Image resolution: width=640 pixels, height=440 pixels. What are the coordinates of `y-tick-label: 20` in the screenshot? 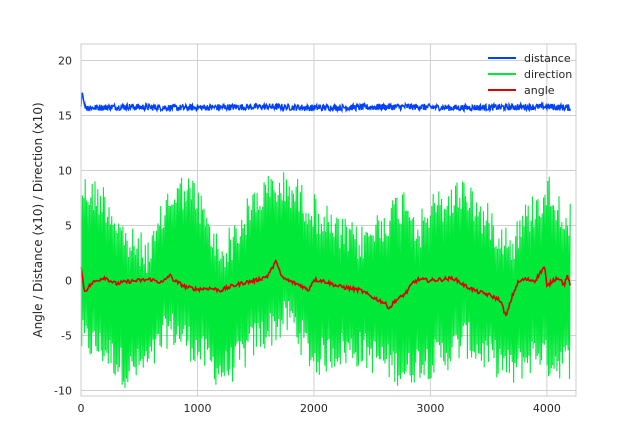 It's located at (65, 61).